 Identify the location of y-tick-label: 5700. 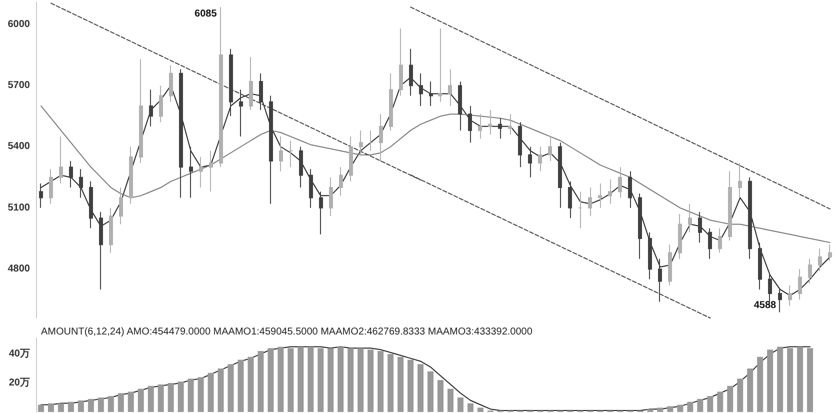
(19, 86).